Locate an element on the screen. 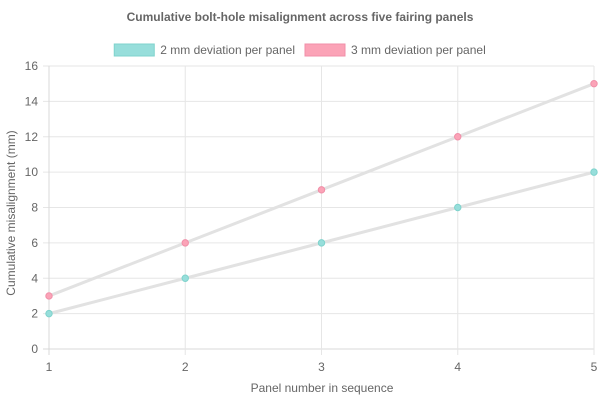 The image size is (600, 400). y-tick-label: 0 is located at coordinates (34, 349).